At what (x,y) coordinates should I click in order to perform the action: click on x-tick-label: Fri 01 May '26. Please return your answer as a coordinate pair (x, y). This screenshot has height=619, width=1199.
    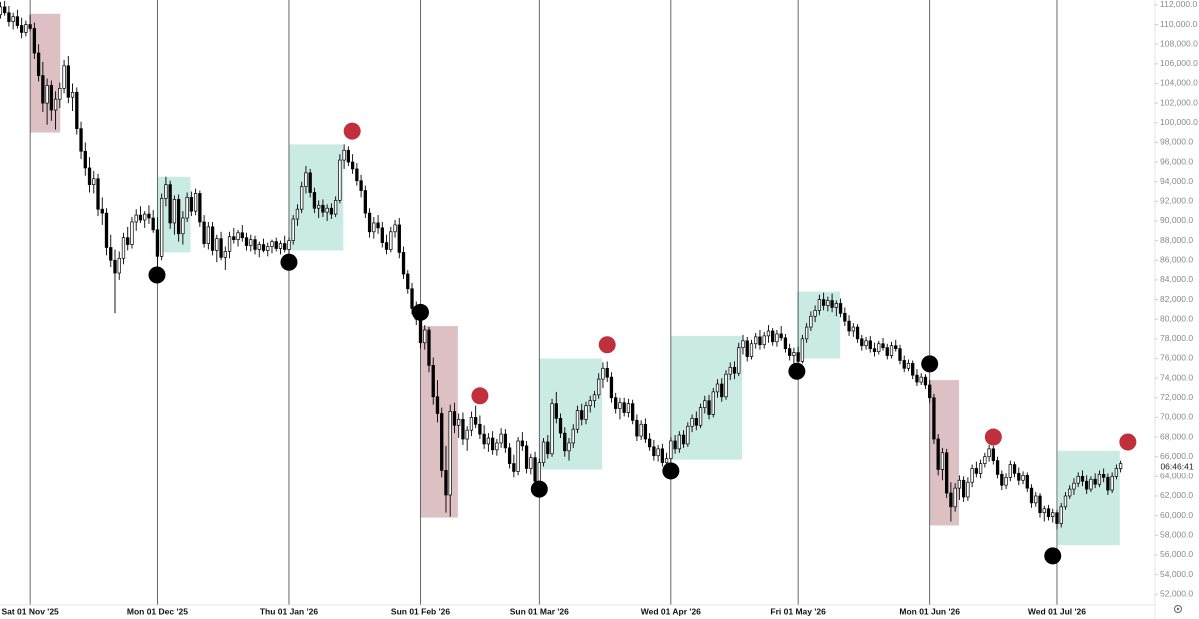
    Looking at the image, I should click on (798, 611).